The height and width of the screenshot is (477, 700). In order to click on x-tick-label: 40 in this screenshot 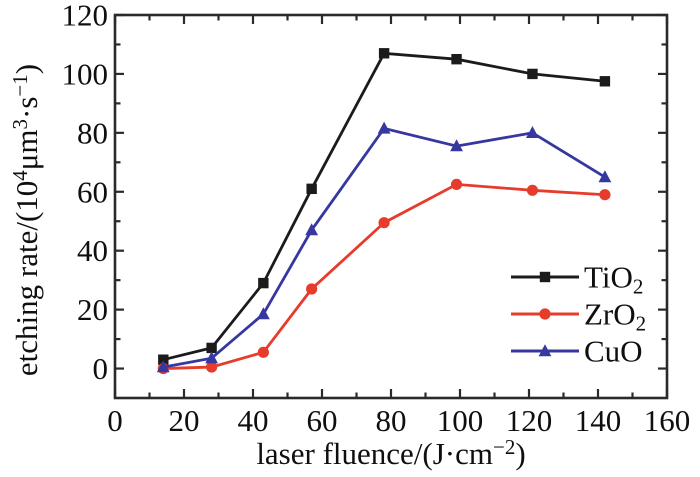, I will do `click(253, 420)`.